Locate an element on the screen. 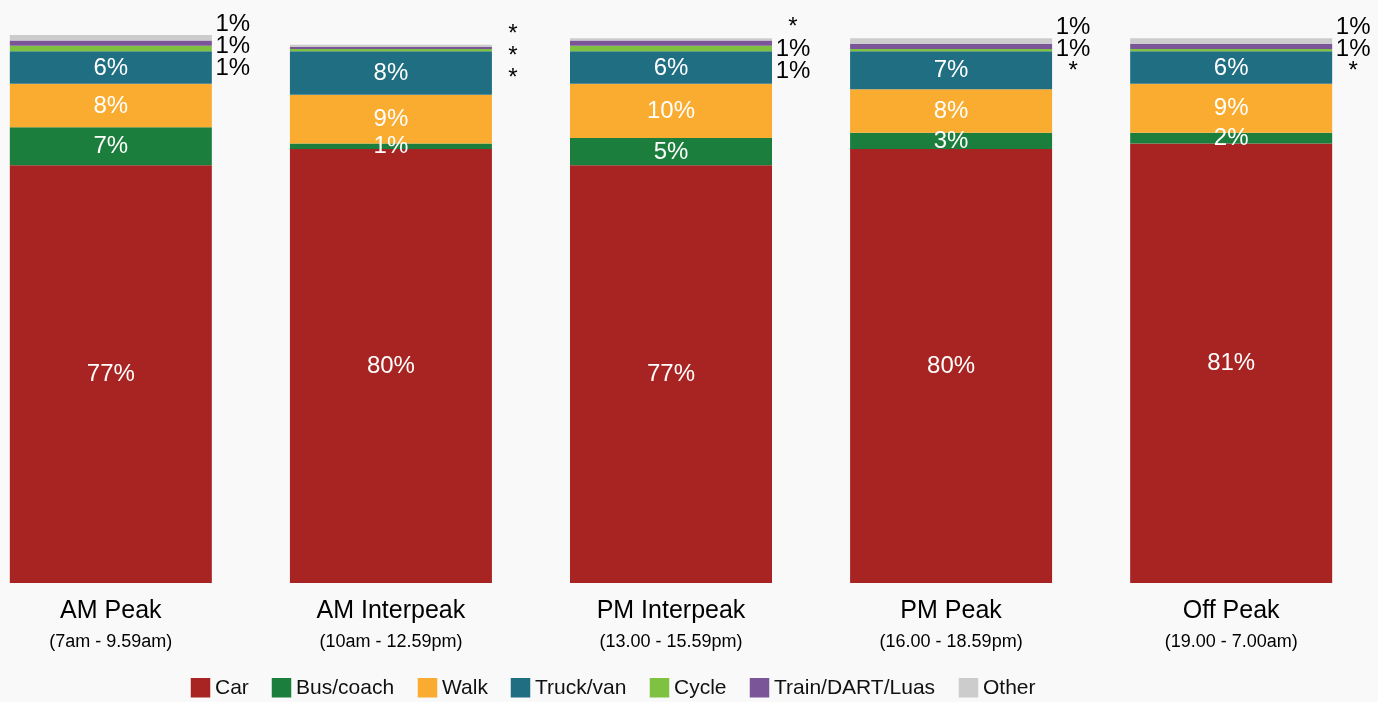 The image size is (1378, 702). legend-label: Train/DART/Luas is located at coordinates (855, 686).